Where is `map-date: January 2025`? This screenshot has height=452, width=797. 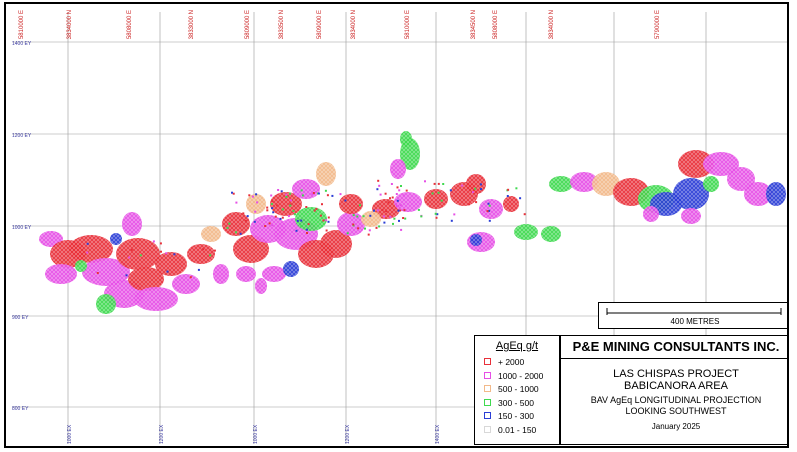 map-date: January 2025 is located at coordinates (676, 426).